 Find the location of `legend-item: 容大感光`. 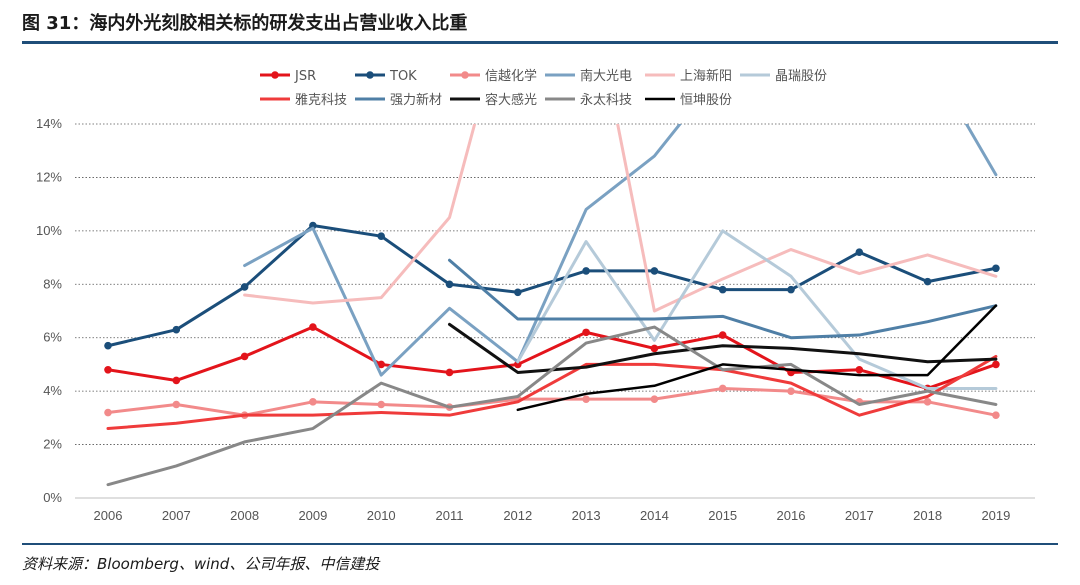

legend-item: 容大感光 is located at coordinates (493, 100).